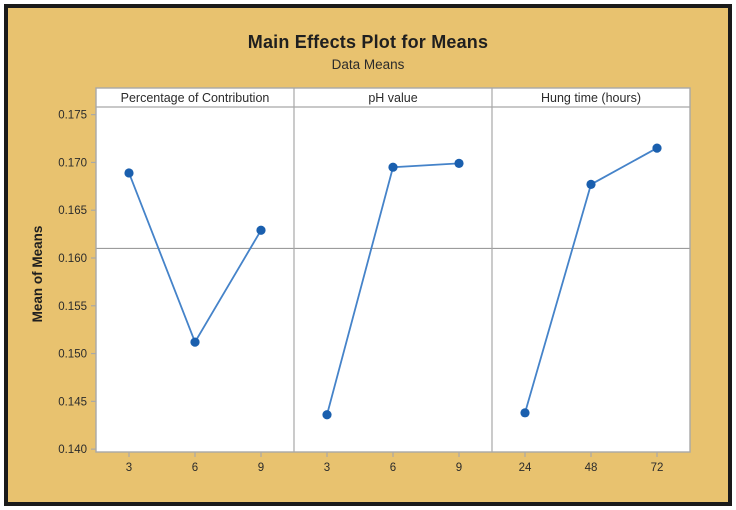 The height and width of the screenshot is (510, 736). I want to click on chart-subtitle: Data Means, so click(368, 64).